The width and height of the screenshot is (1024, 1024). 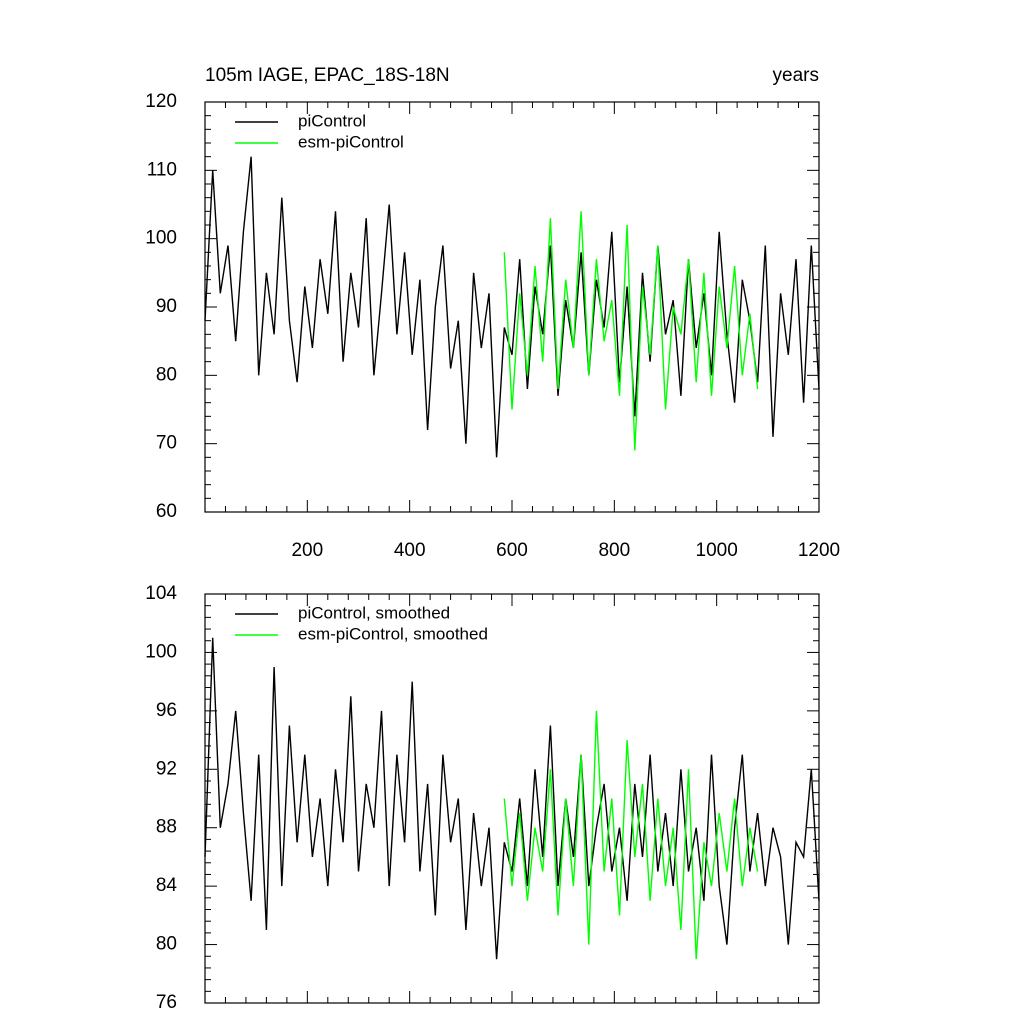 What do you see at coordinates (161, 101) in the screenshot?
I see `y-tick-label: 120` at bounding box center [161, 101].